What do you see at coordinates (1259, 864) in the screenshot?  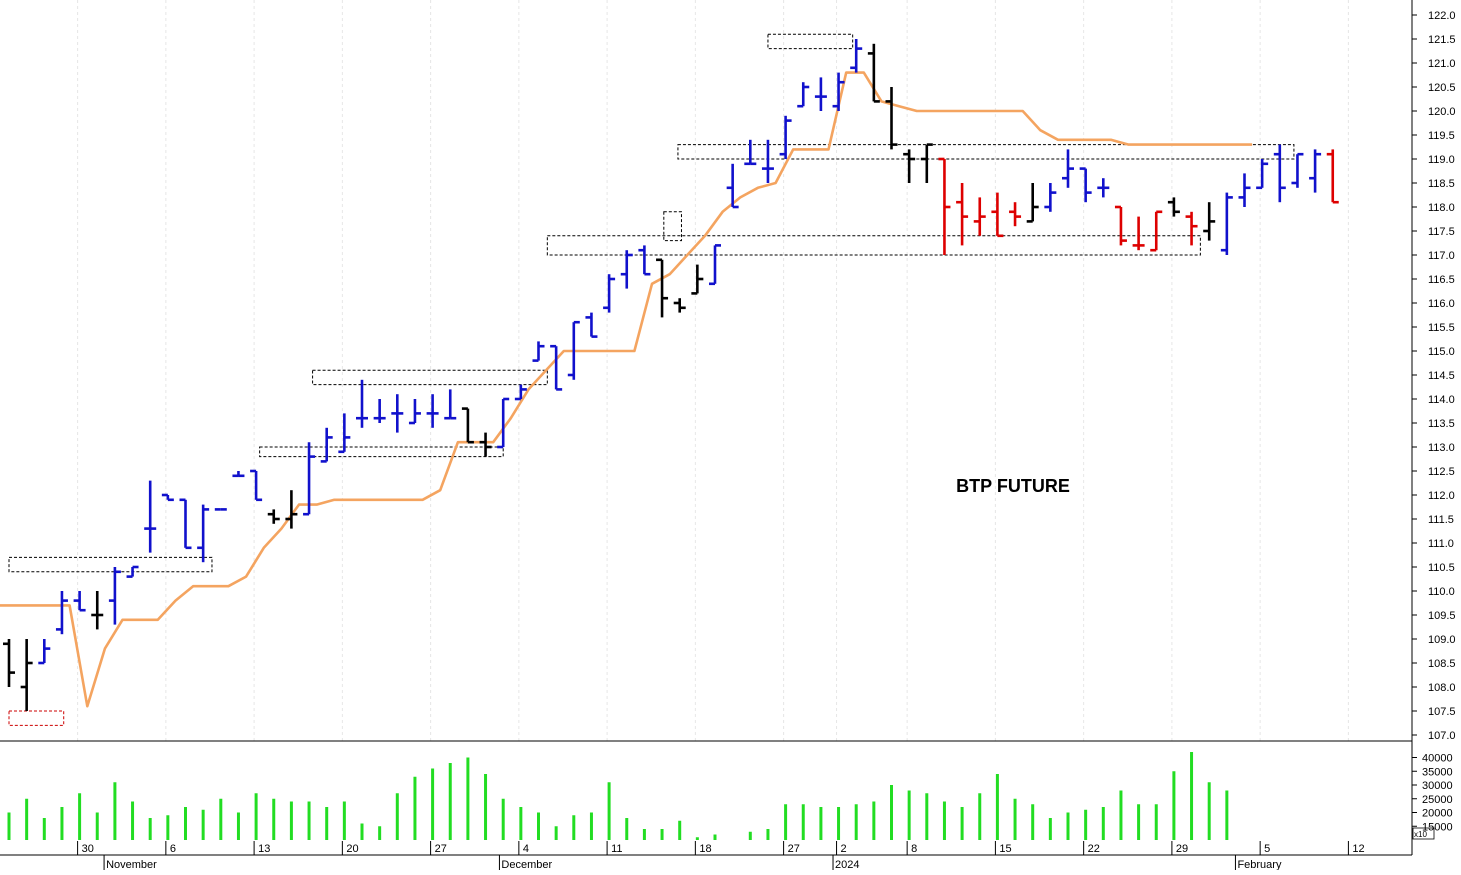 I see `month-label: February` at bounding box center [1259, 864].